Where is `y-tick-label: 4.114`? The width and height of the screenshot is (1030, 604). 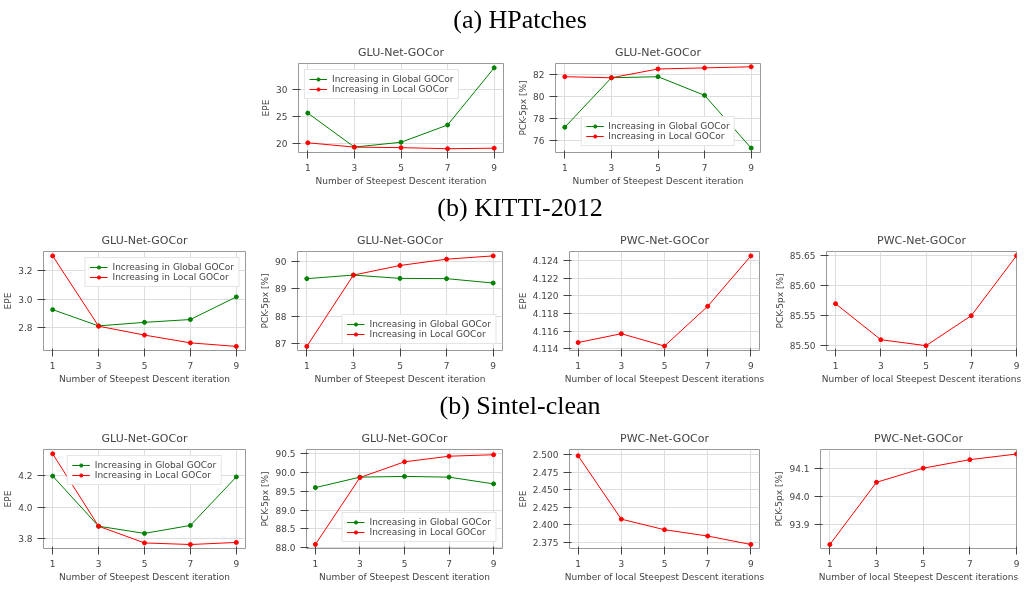
y-tick-label: 4.114 is located at coordinates (545, 349).